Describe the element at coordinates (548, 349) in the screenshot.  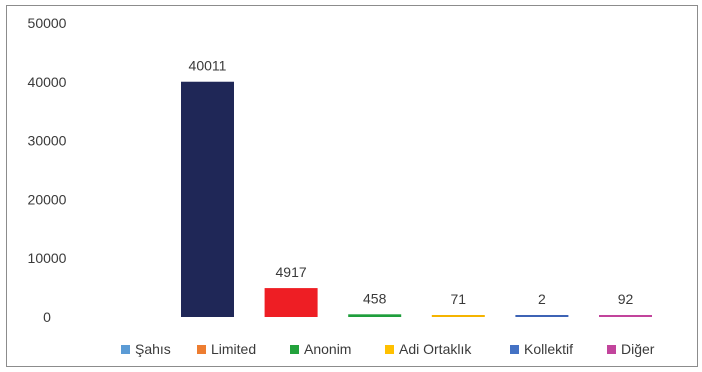
I see `legend-label: Kollektif` at that location.